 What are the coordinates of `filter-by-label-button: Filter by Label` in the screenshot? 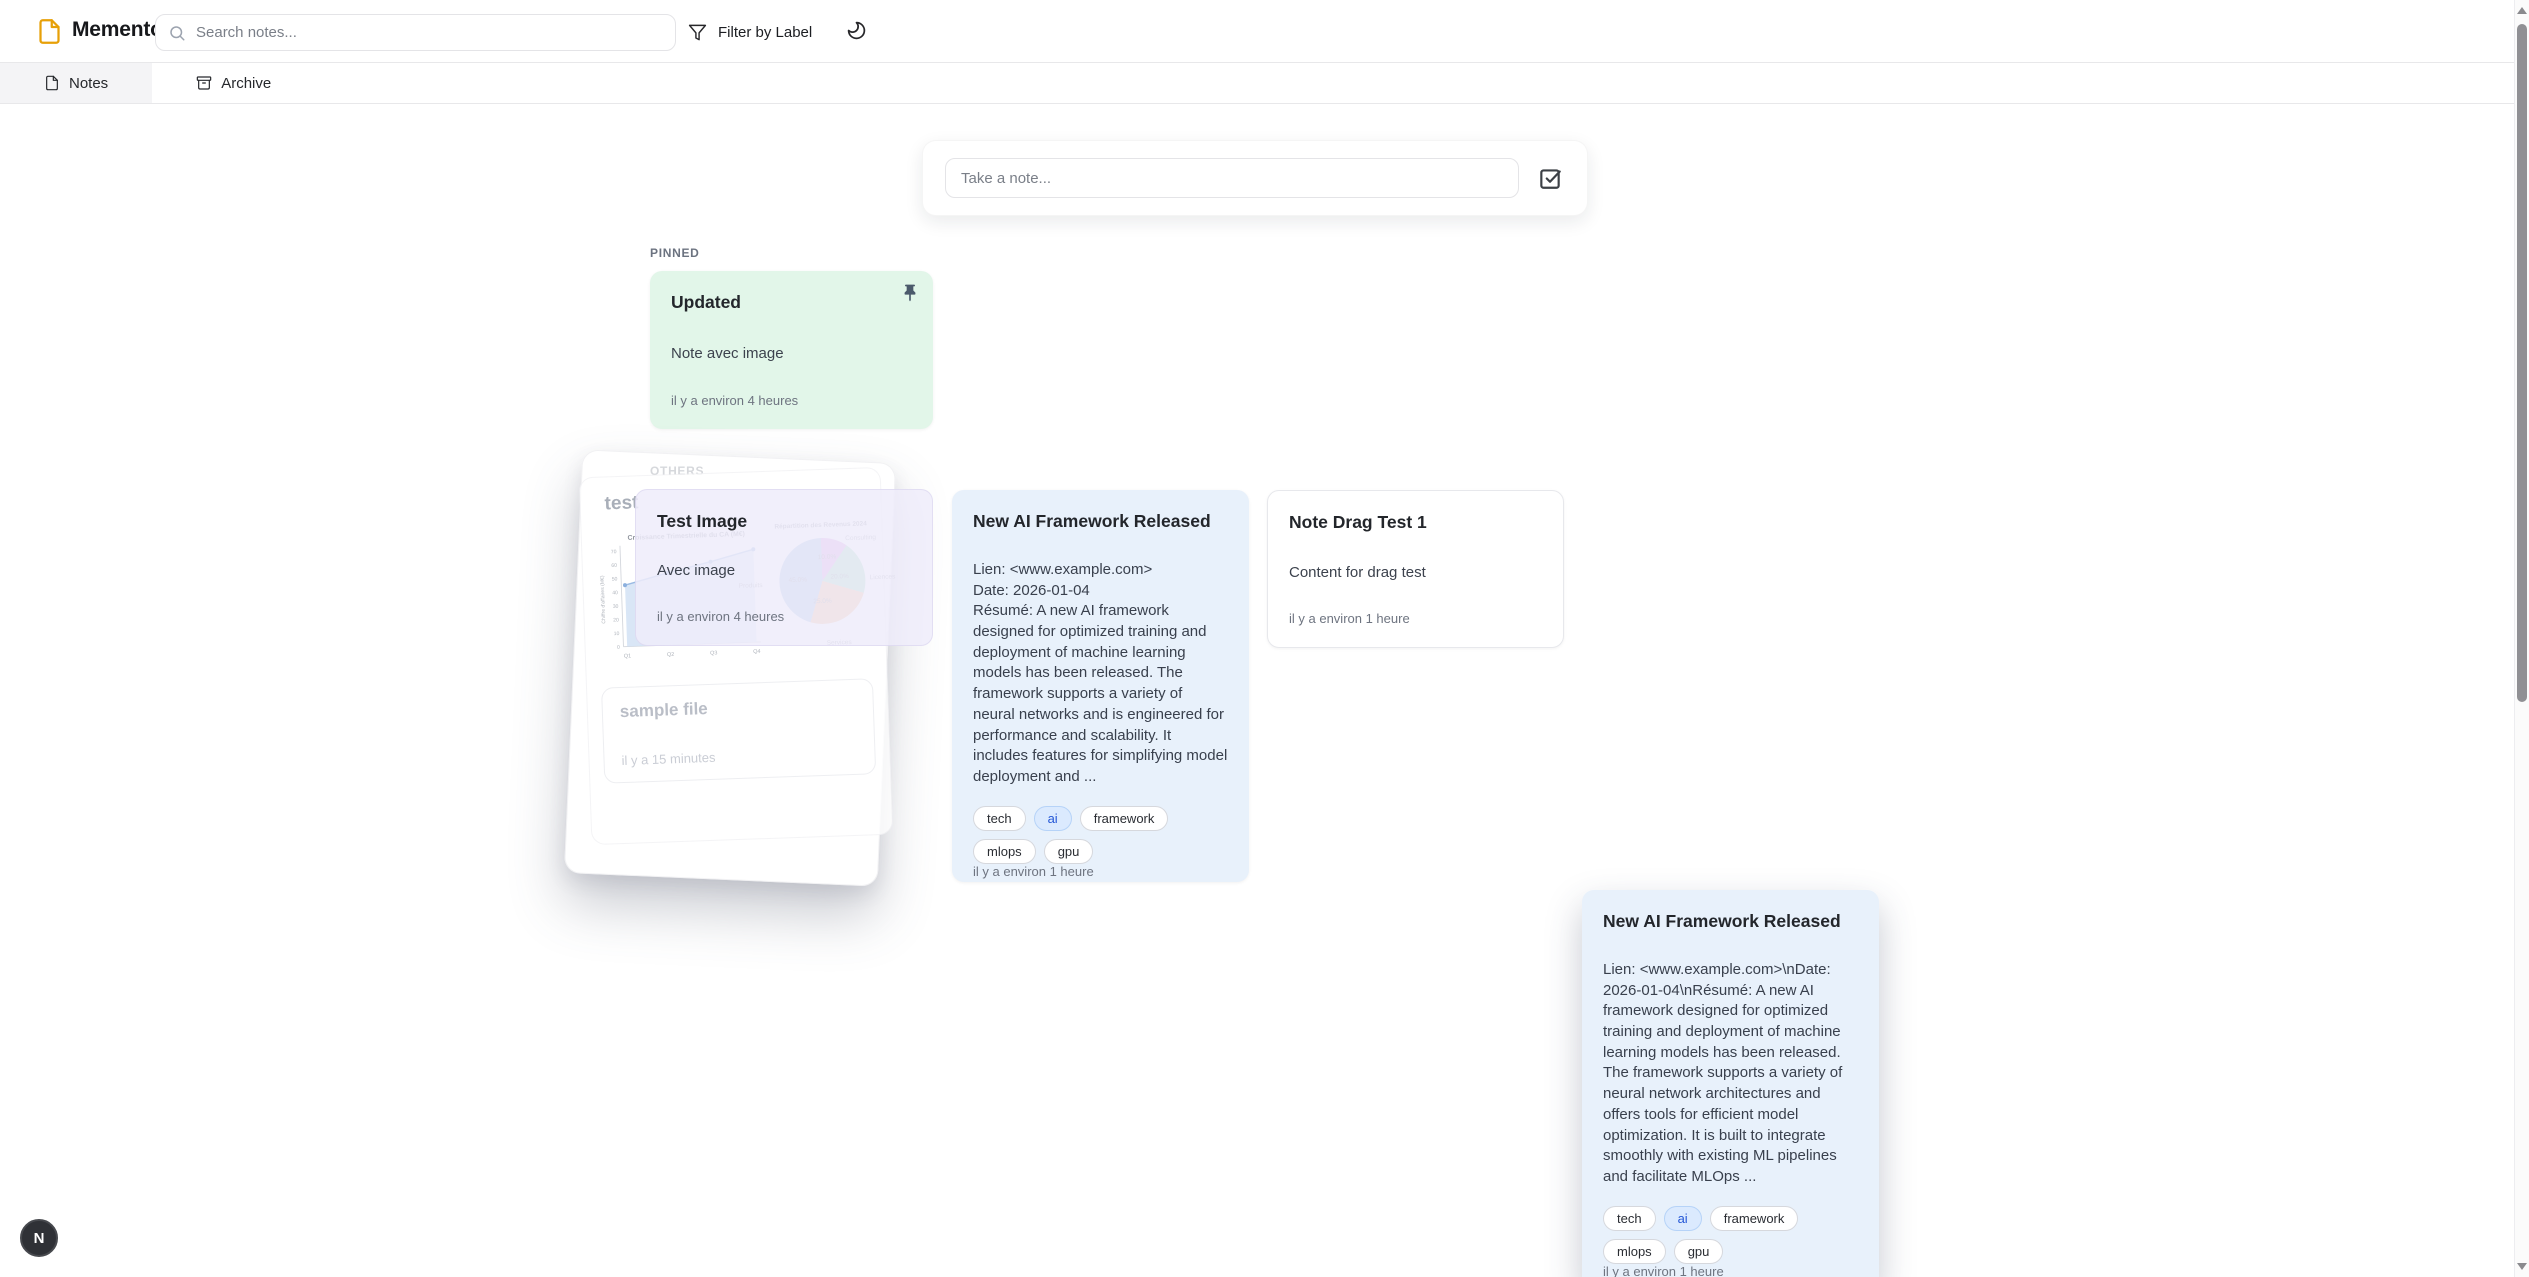 It's located at (750, 32).